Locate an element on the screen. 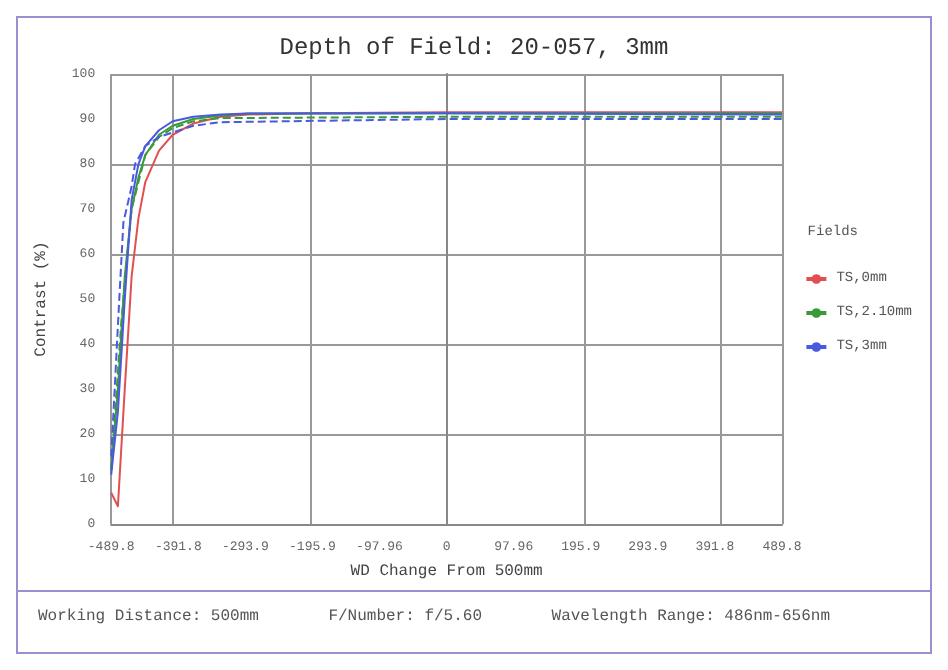 The image size is (948, 670). text: Wavelength Range: 486nm-656nm is located at coordinates (690, 617).